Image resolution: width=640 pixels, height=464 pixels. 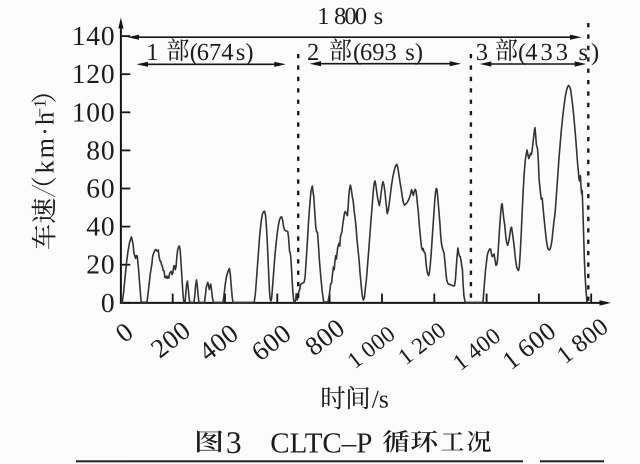 What do you see at coordinates (100, 226) in the screenshot?
I see `svg-text: 40` at bounding box center [100, 226].